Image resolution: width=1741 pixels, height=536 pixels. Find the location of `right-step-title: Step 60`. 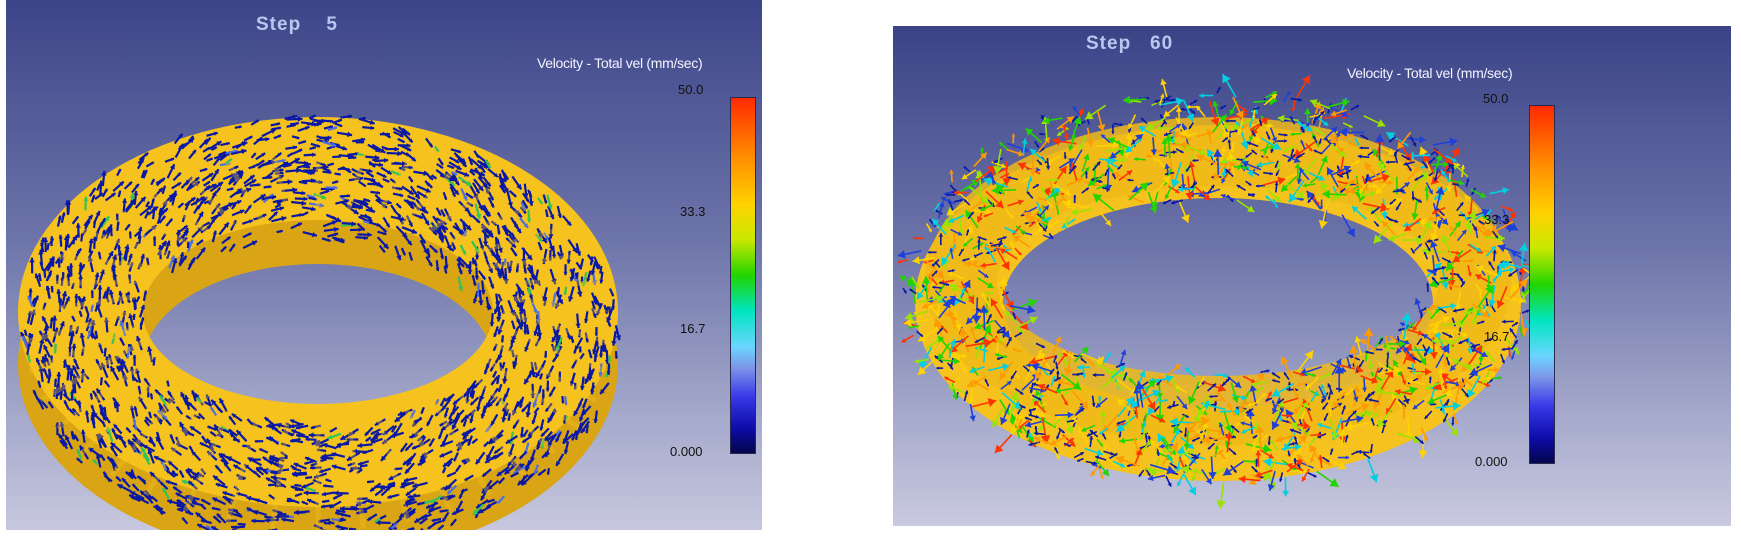

right-step-title: Step 60 is located at coordinates (1129, 44).